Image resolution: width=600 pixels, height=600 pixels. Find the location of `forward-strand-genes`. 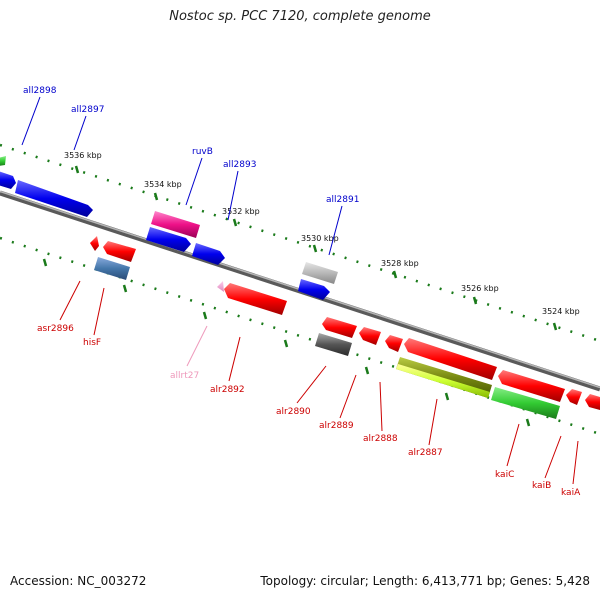

forward-strand-genes is located at coordinates (169, 228).